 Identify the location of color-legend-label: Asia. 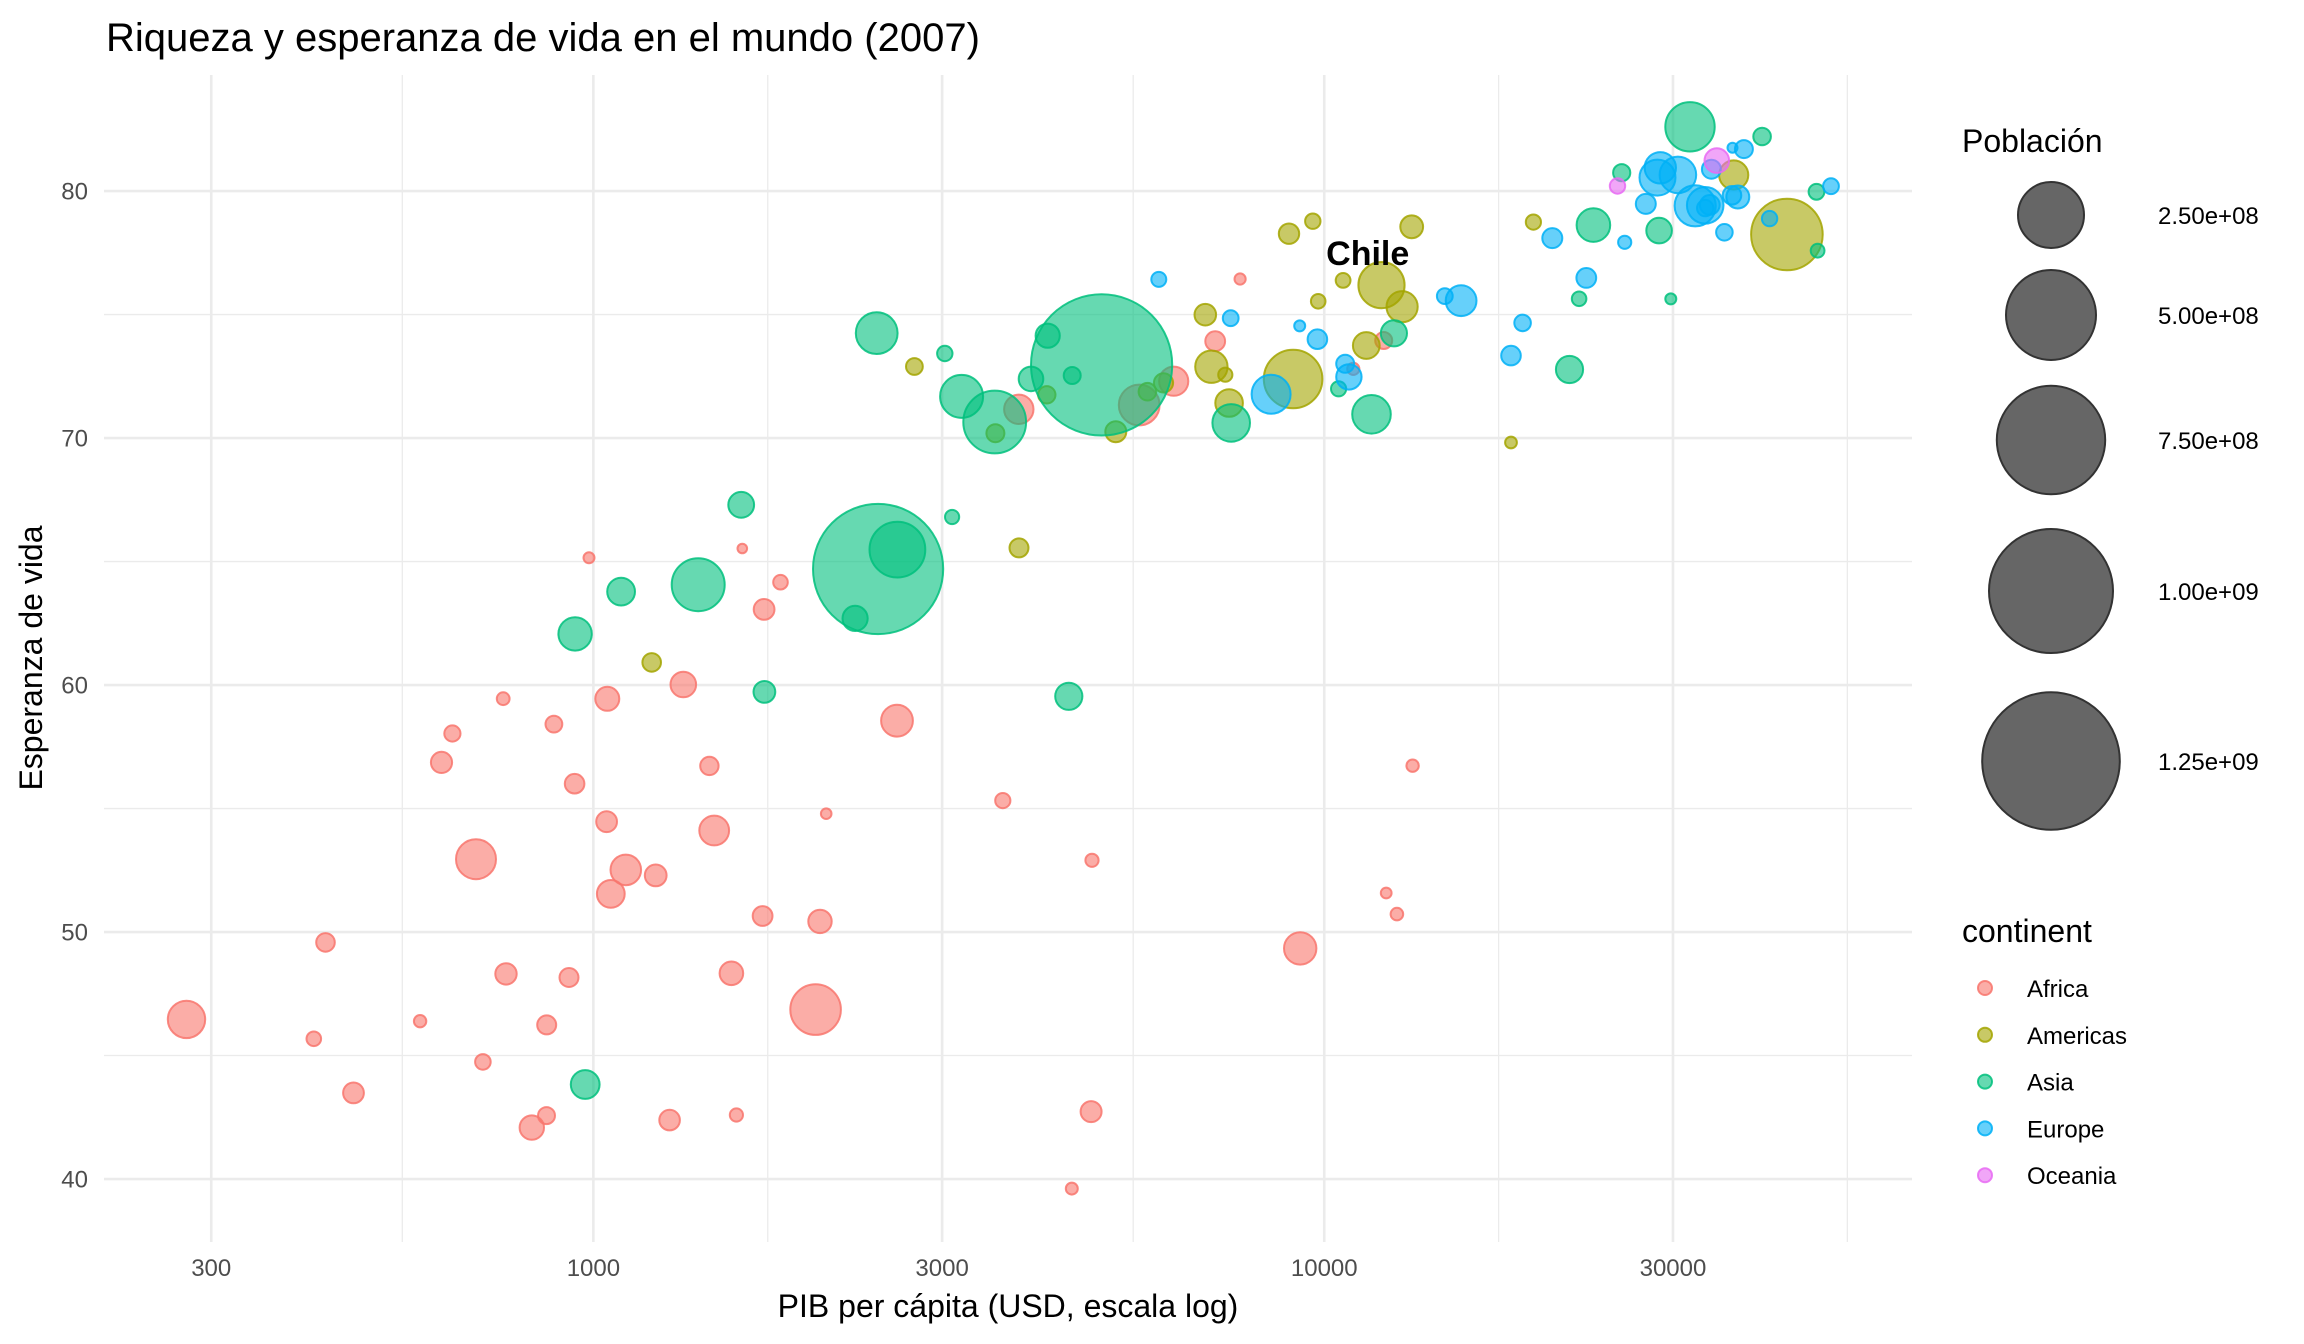
(2050, 1083).